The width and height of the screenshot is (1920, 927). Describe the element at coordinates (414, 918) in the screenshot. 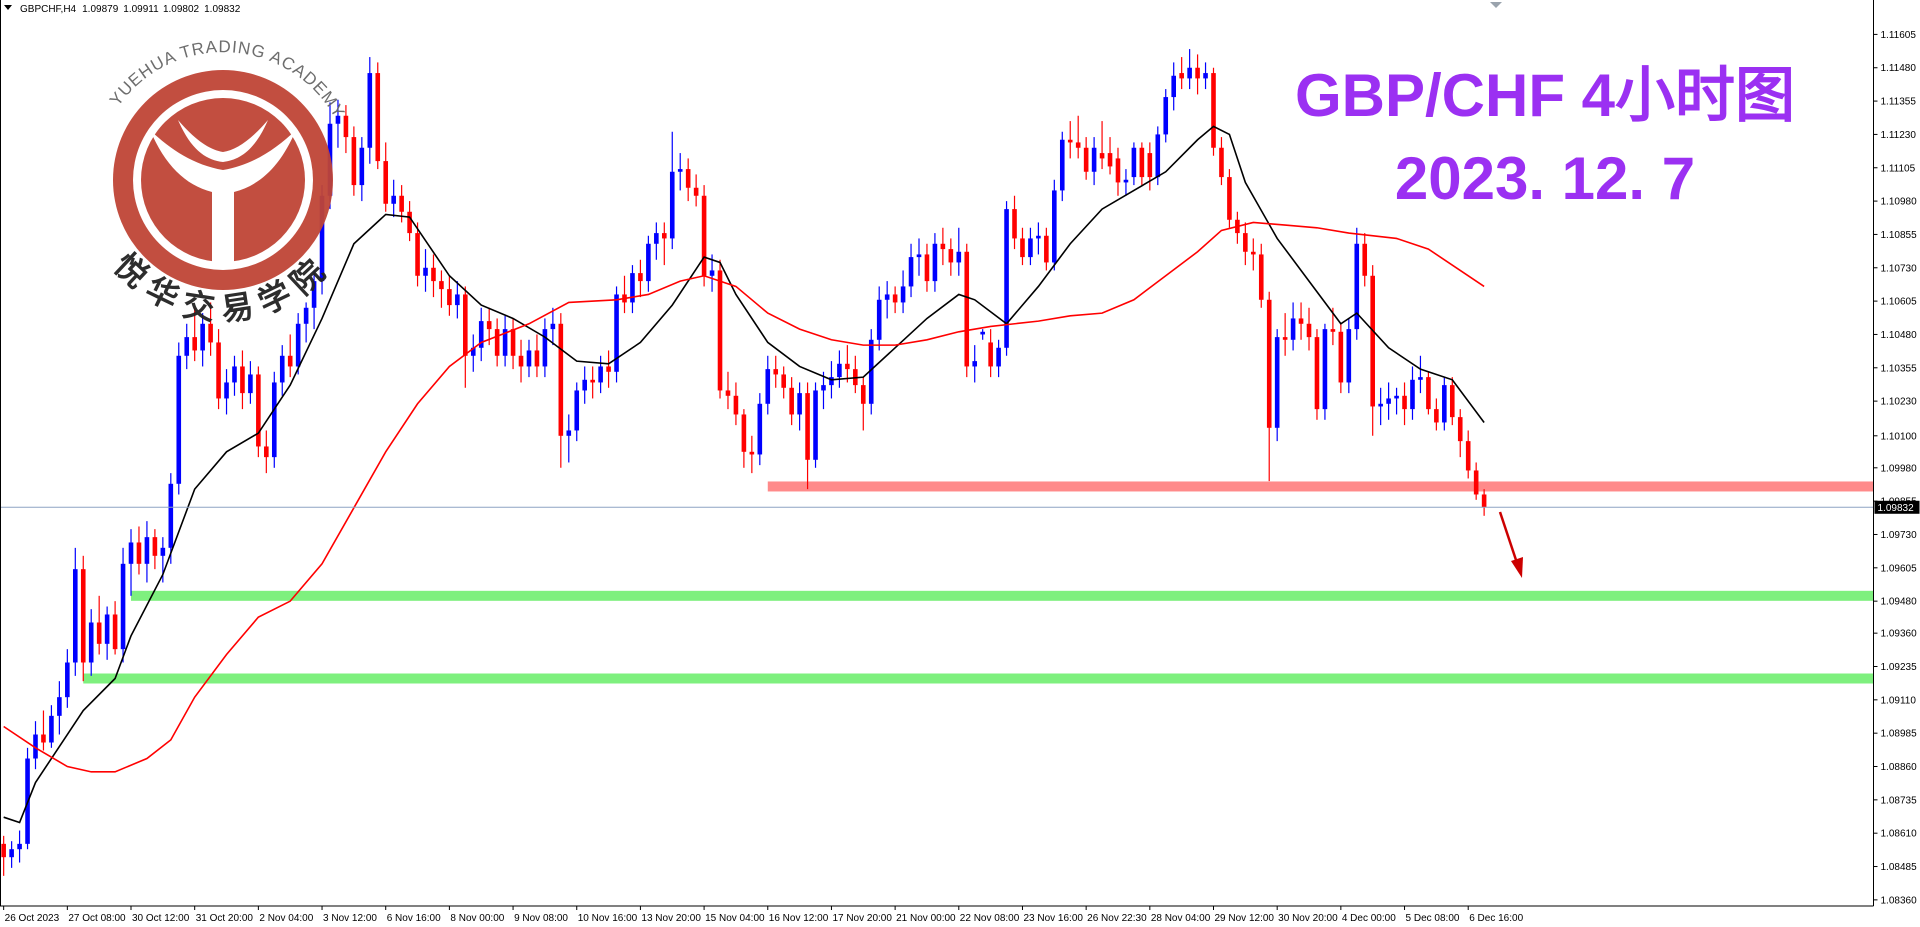

I see `x-tick-label: 6 Nov 16:00` at that location.